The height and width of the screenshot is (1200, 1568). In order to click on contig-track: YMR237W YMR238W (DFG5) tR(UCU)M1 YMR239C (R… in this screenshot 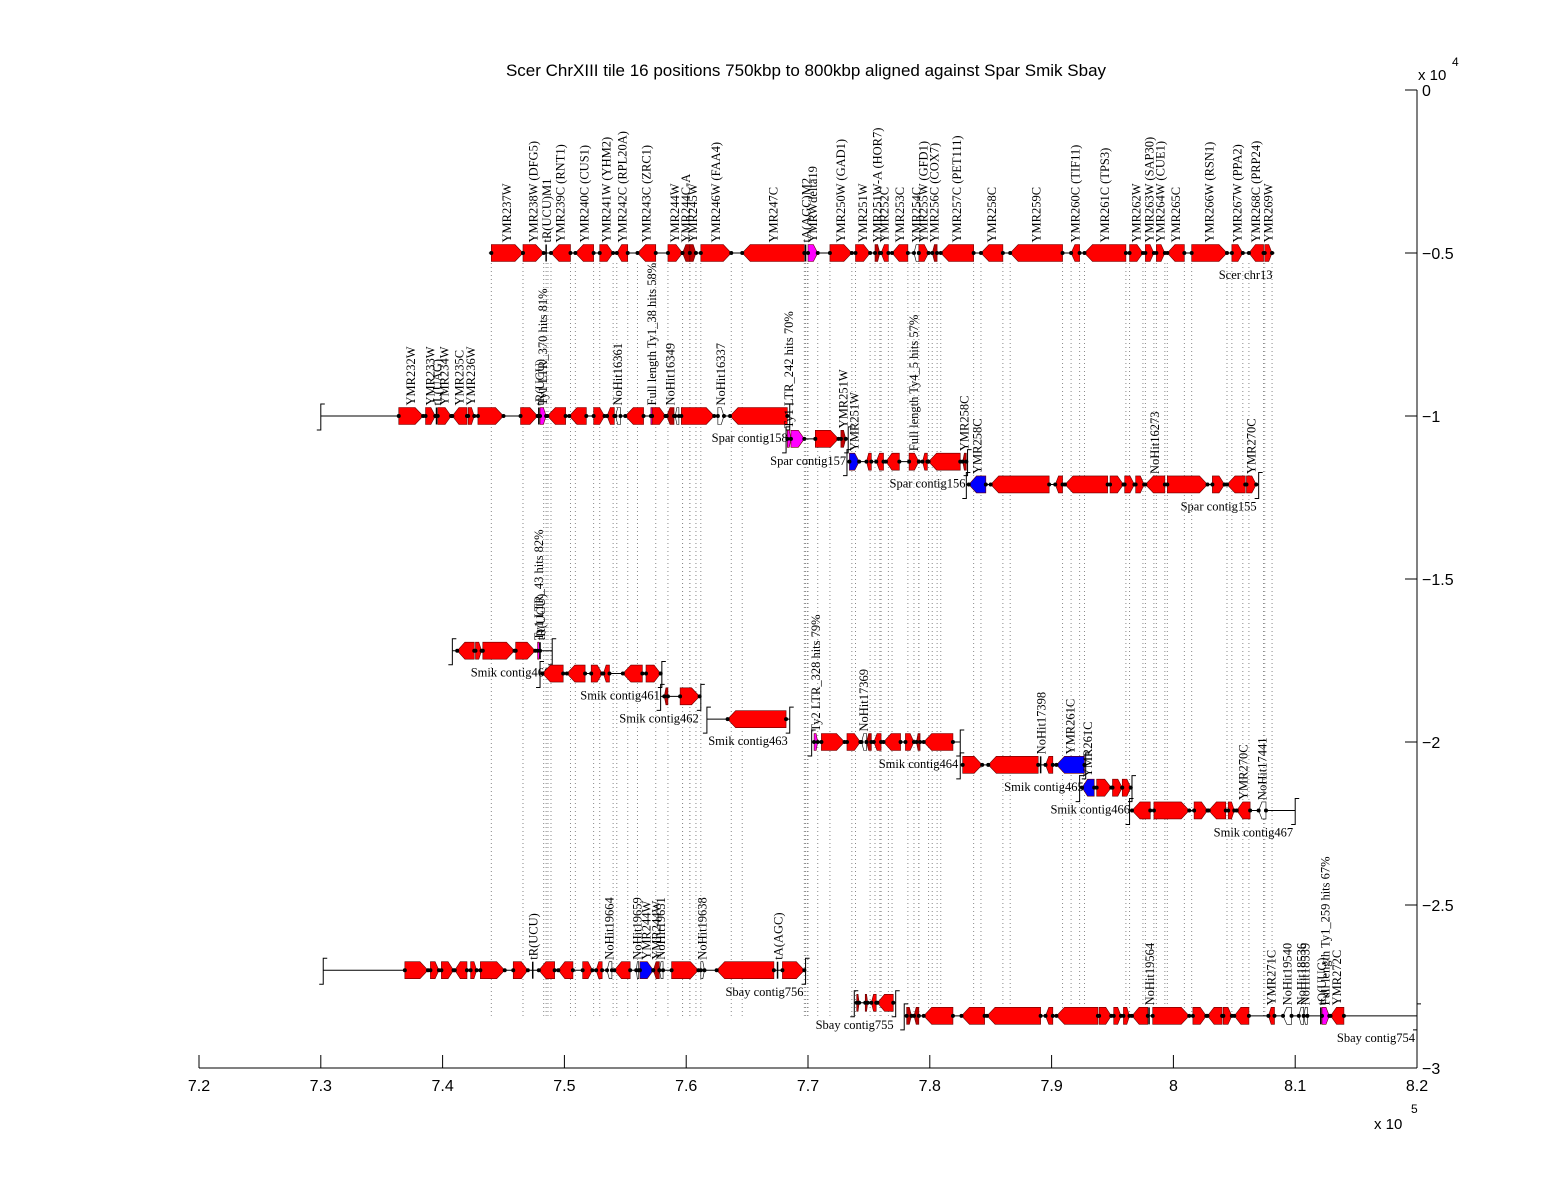, I will do `click(881, 205)`.